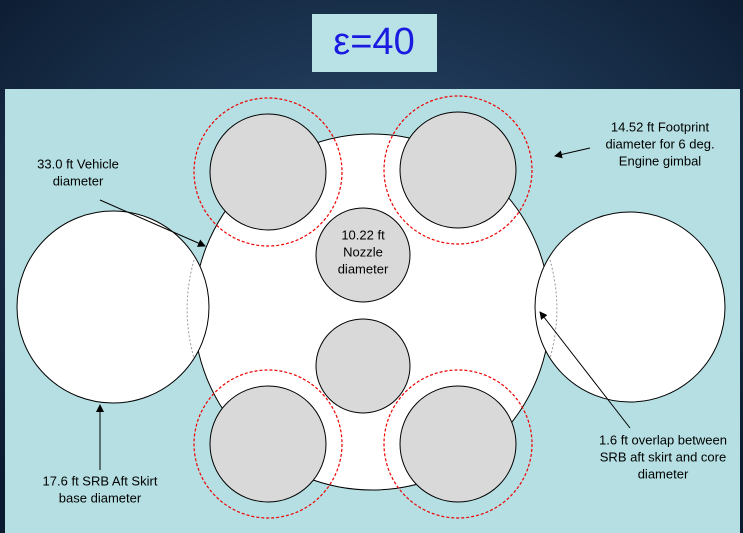 The width and height of the screenshot is (743, 533). I want to click on label: Engine gimbal, so click(660, 160).